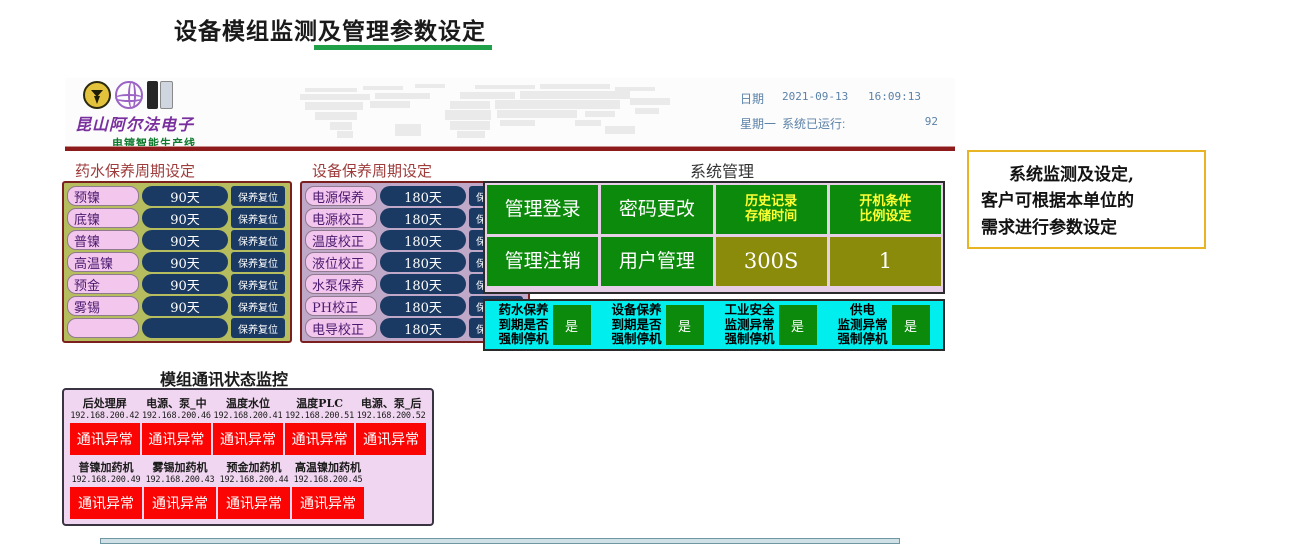 Image resolution: width=1306 pixels, height=544 pixels. I want to click on phone-front-icon, so click(166, 95).